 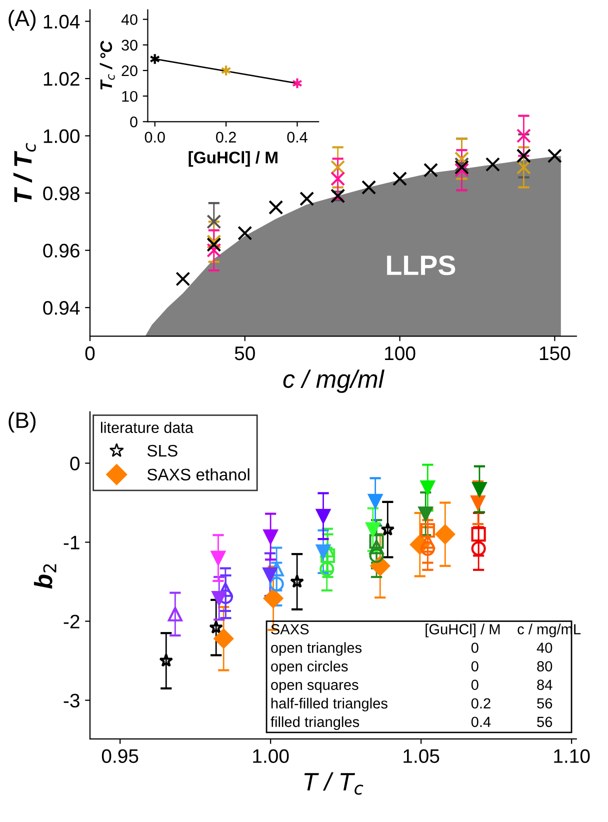 What do you see at coordinates (463, 631) in the screenshot?
I see `annotation: [GuHCl] / M` at bounding box center [463, 631].